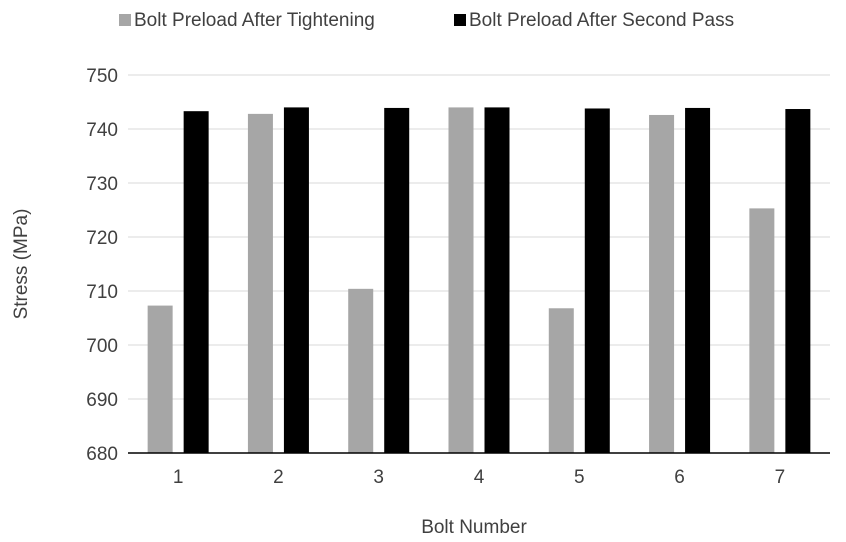 The height and width of the screenshot is (542, 846). I want to click on y-tick-label: 680, so click(102, 454).